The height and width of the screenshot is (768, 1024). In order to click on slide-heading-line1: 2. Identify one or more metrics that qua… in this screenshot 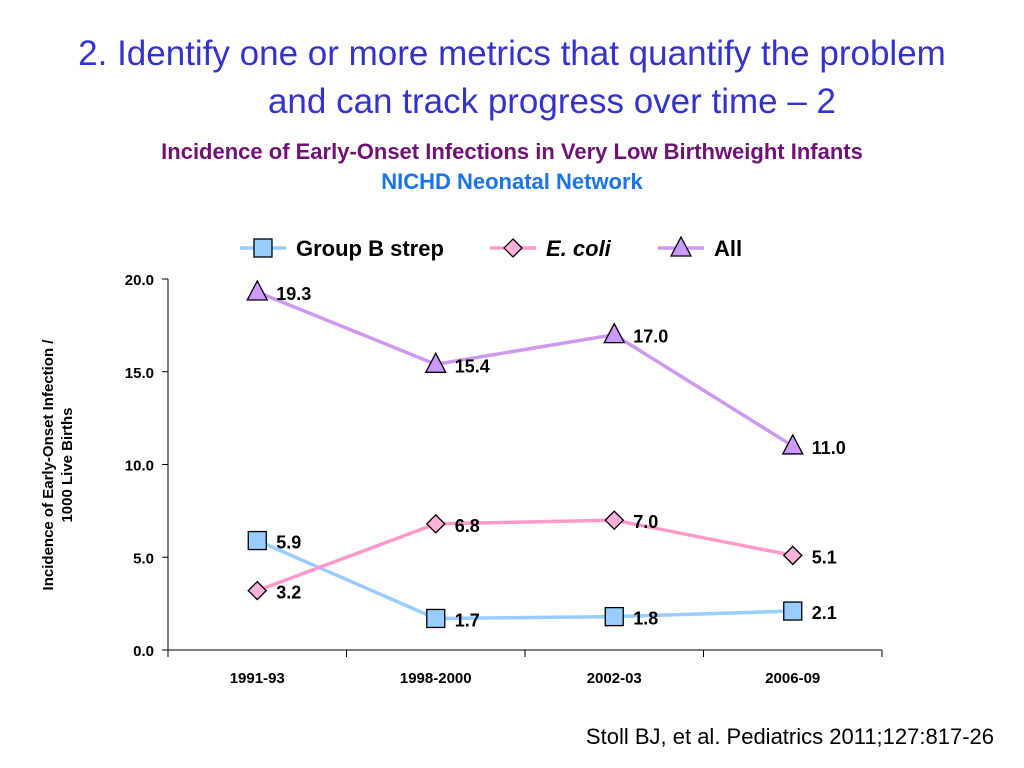, I will do `click(512, 53)`.